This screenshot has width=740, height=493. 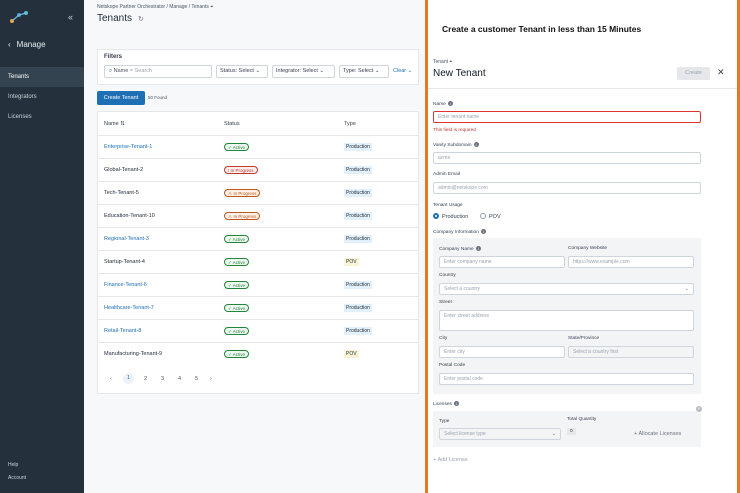 I want to click on tenant-name: Finance-Tenant-6, so click(x=125, y=285).